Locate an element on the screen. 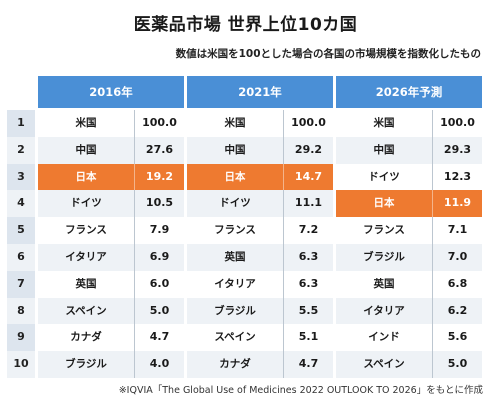 The width and height of the screenshot is (491, 404). index-value: 7.2 is located at coordinates (308, 230).